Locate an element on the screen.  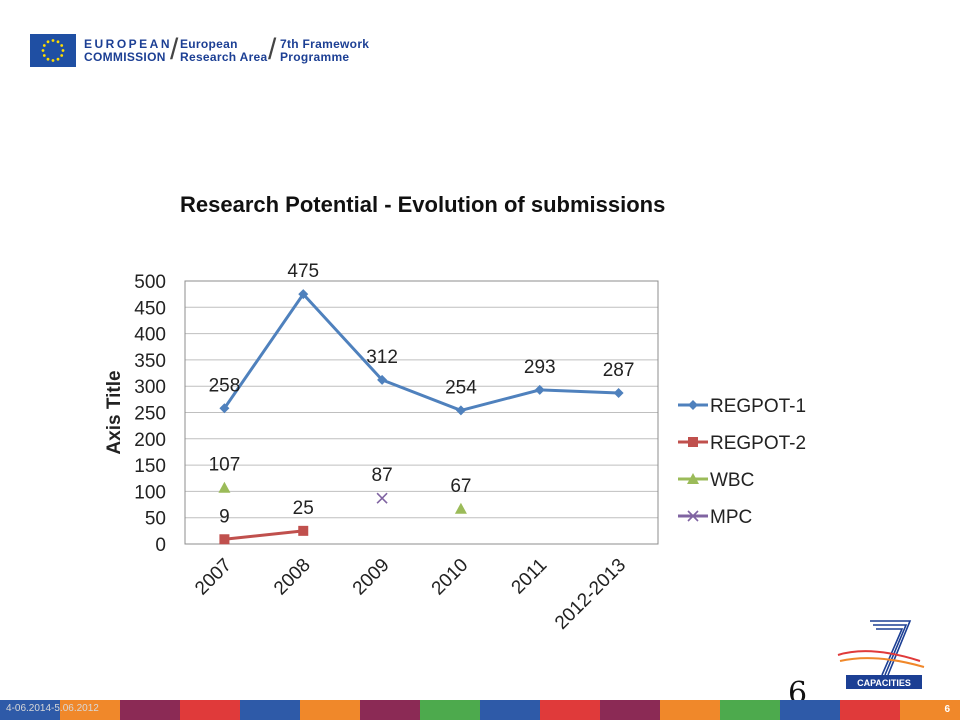
x-tick-label: 2012-2013 is located at coordinates (590, 594).